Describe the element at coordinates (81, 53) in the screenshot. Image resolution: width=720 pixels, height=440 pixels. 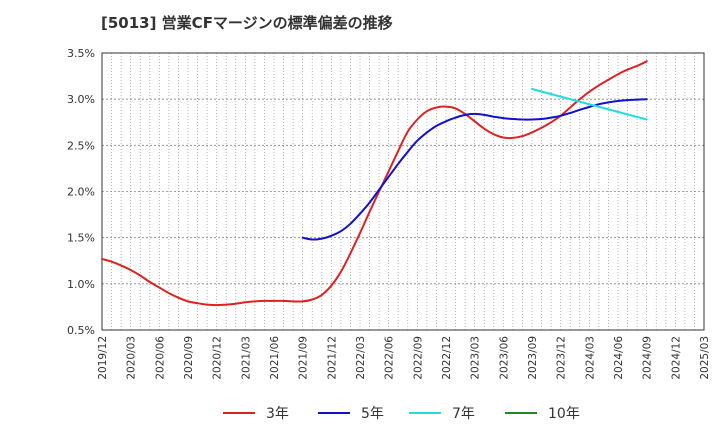
I see `y-tick-label: 3.5%` at that location.